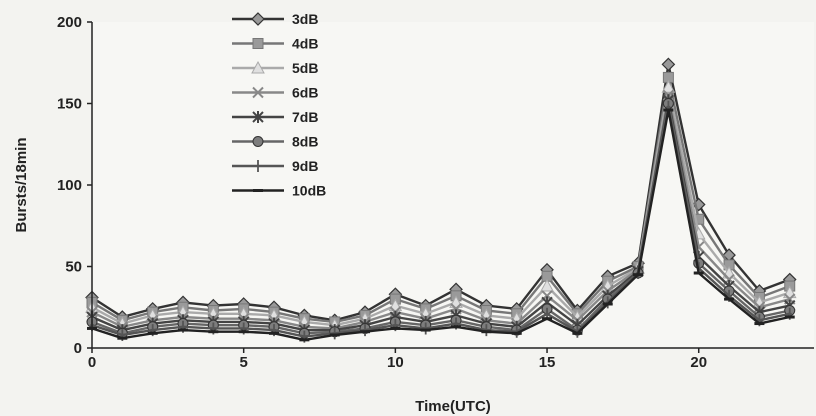  What do you see at coordinates (69, 185) in the screenshot?
I see `y-tick-label: 100` at bounding box center [69, 185].